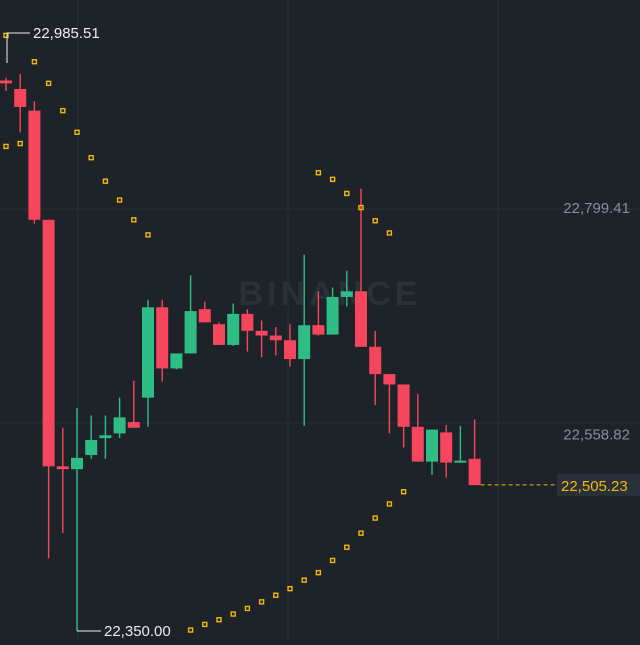 This screenshot has height=645, width=640. What do you see at coordinates (596, 435) in the screenshot?
I see `y-axis-tick-label: 22,558.82` at bounding box center [596, 435].